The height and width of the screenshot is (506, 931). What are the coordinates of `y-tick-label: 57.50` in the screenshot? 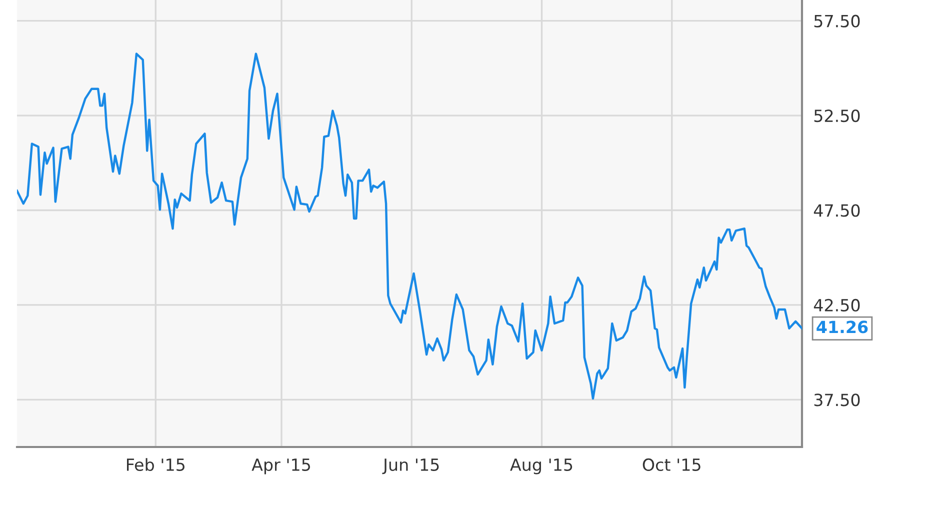 It's located at (837, 21).